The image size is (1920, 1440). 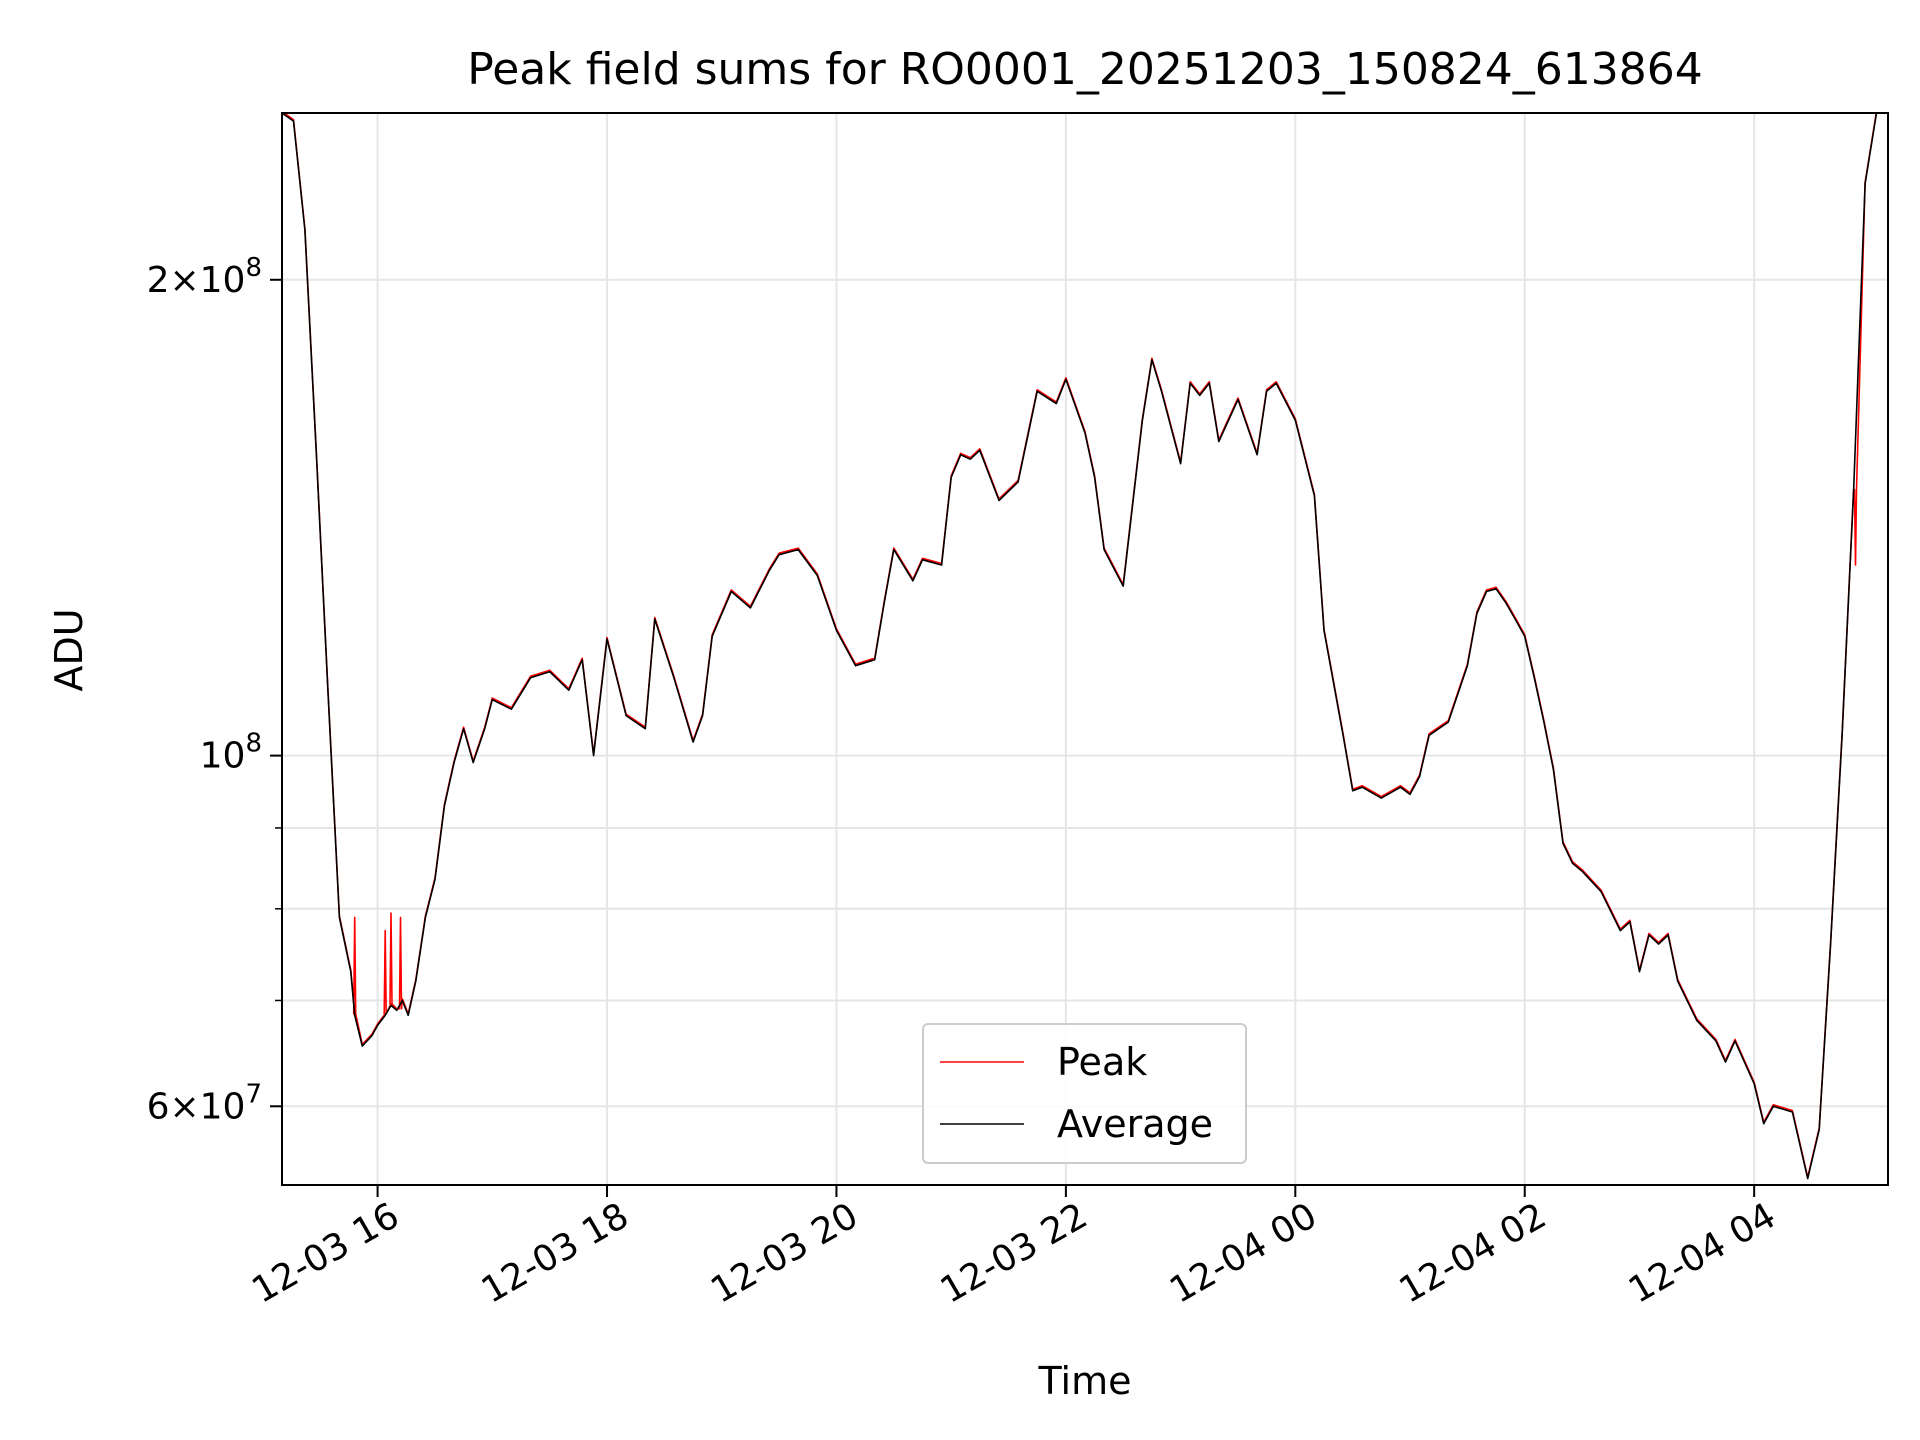 I want to click on y-tick-label: 2×108, so click(x=204, y=277).